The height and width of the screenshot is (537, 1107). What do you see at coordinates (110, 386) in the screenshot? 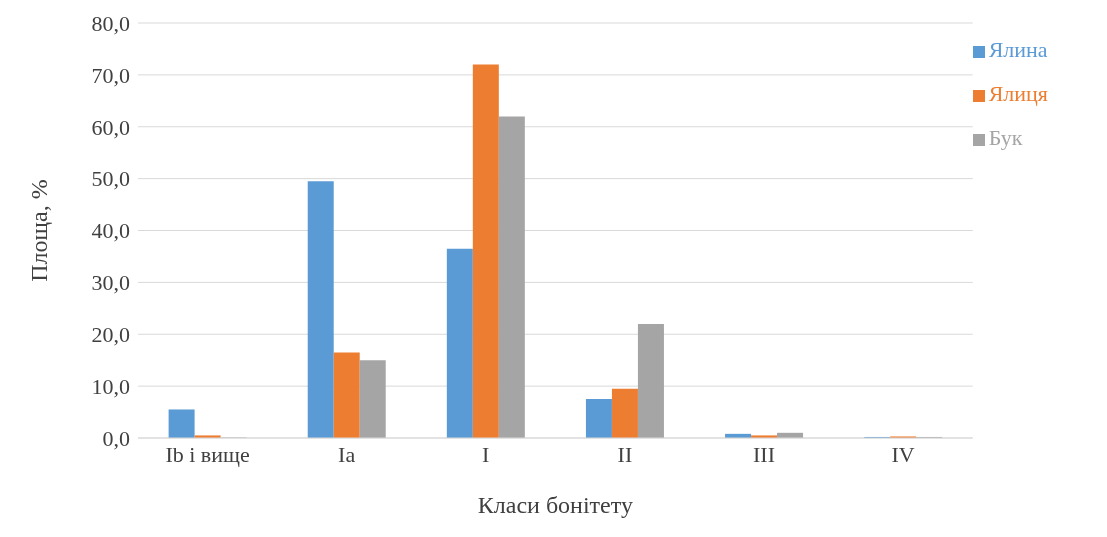
I see `y-tick-label: 10,0` at bounding box center [110, 386].